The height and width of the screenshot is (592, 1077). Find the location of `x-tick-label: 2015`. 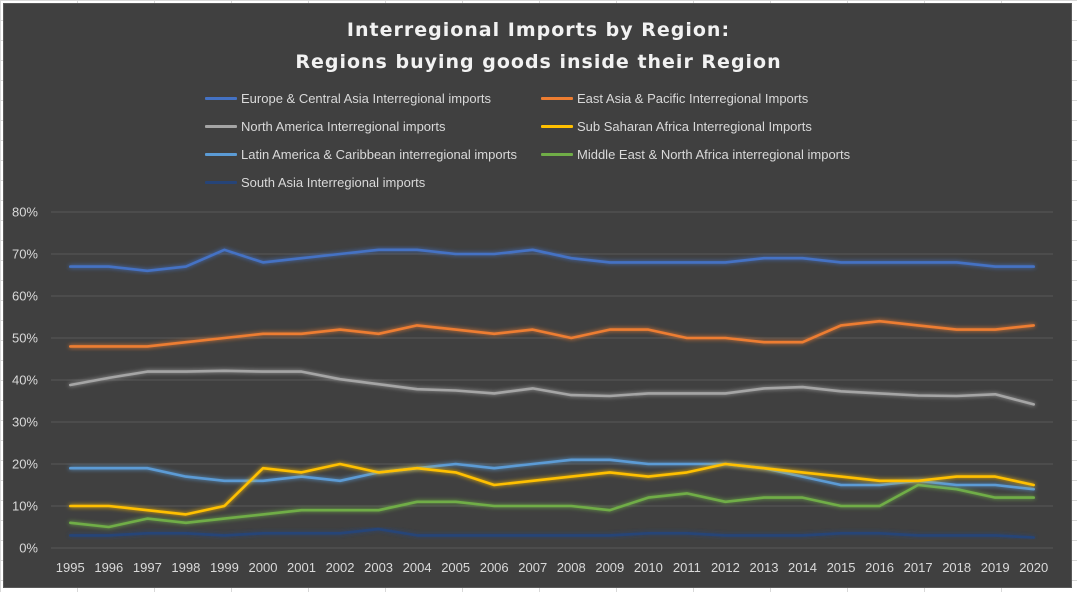

x-tick-label: 2015 is located at coordinates (841, 567).